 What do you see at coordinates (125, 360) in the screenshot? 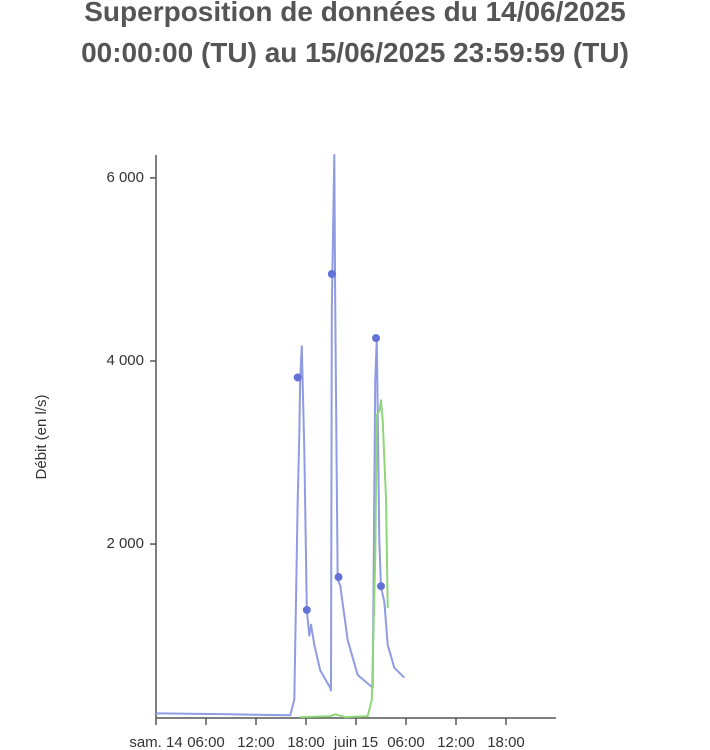
I see `y-tick-label: 4 000` at bounding box center [125, 360].